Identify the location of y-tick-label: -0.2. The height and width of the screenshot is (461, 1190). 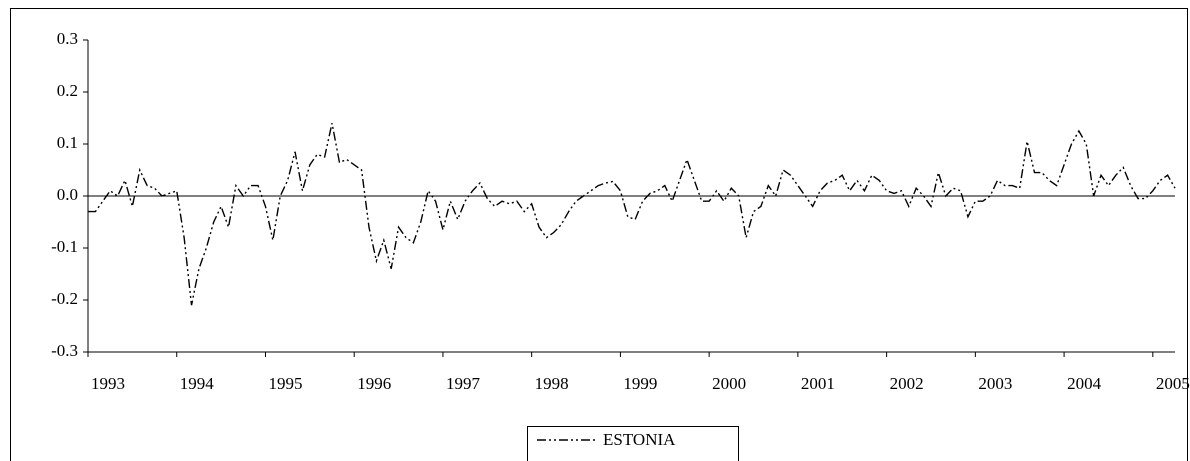
(64, 298).